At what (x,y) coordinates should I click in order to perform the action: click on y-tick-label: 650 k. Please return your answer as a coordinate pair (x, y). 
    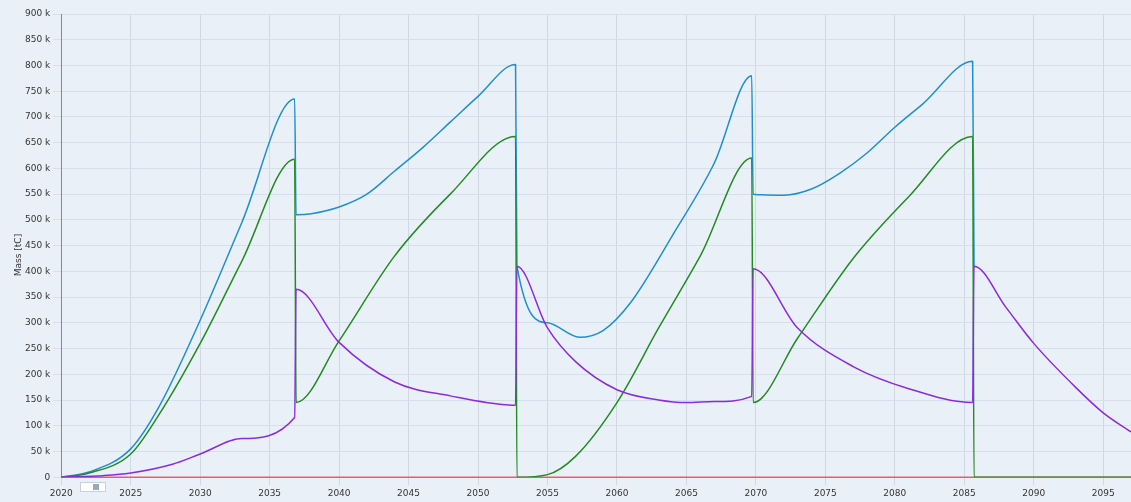
    Looking at the image, I should click on (38, 142).